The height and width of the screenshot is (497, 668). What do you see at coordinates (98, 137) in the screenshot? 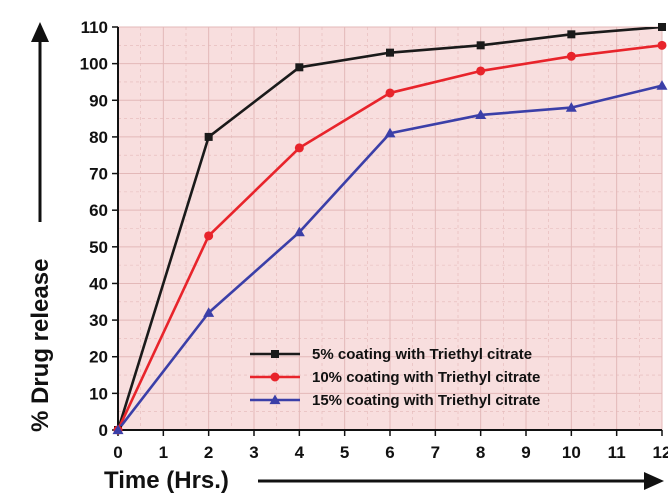
I see `y-tick-label: 80` at bounding box center [98, 137].